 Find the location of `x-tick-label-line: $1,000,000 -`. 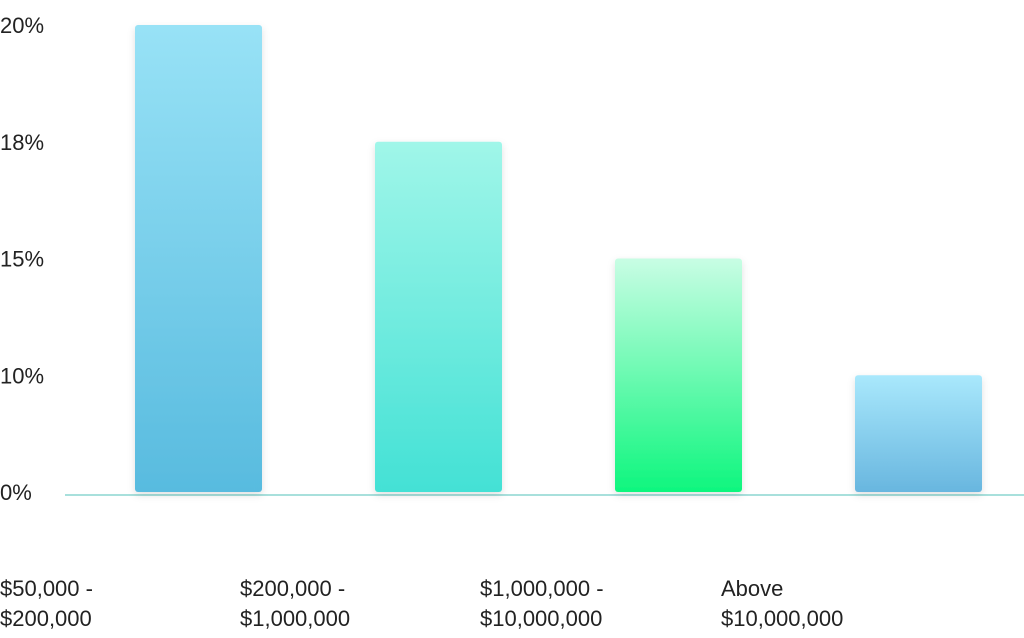

x-tick-label-line: $1,000,000 - is located at coordinates (542, 588).